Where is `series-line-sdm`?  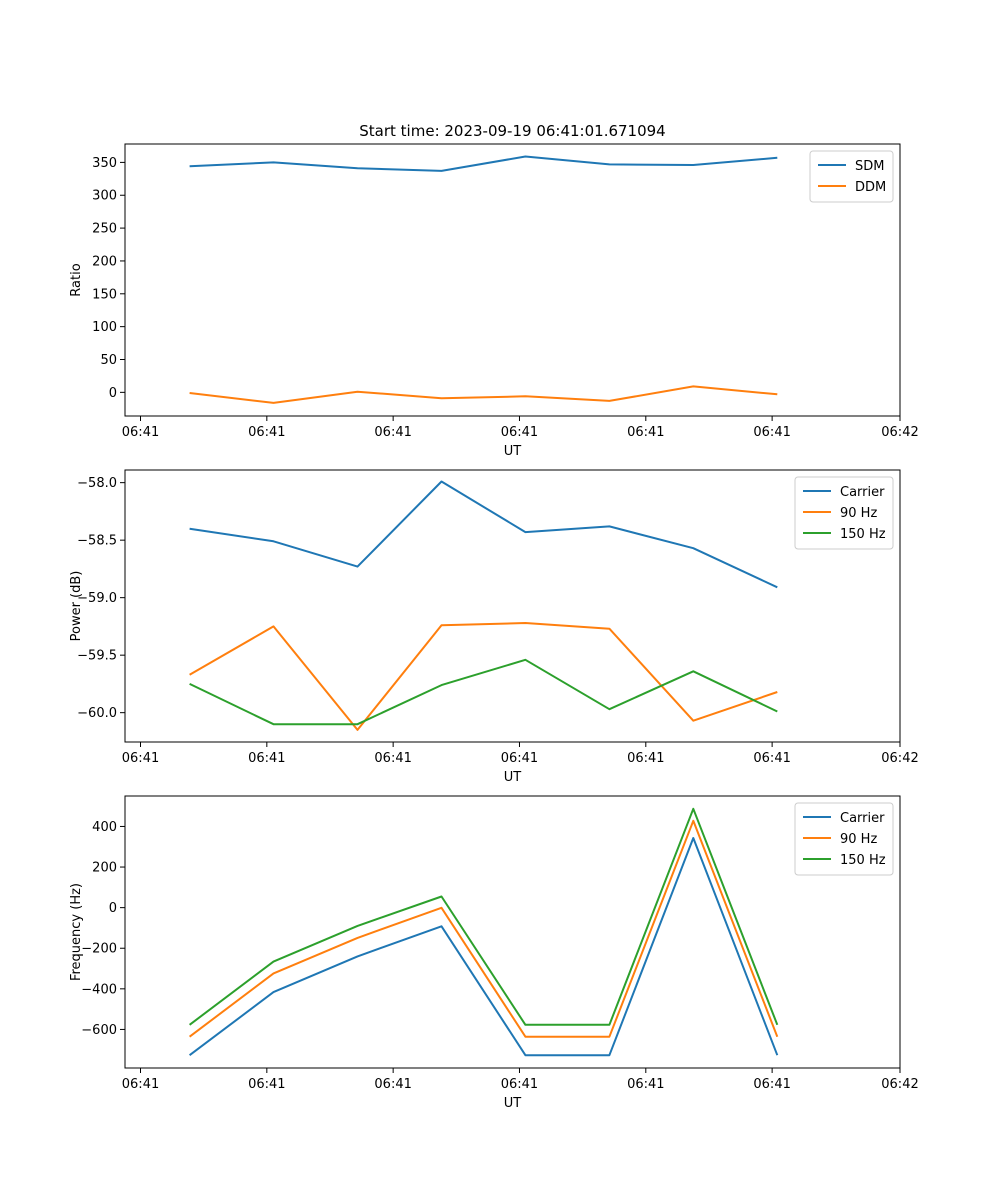
series-line-sdm is located at coordinates (483, 163).